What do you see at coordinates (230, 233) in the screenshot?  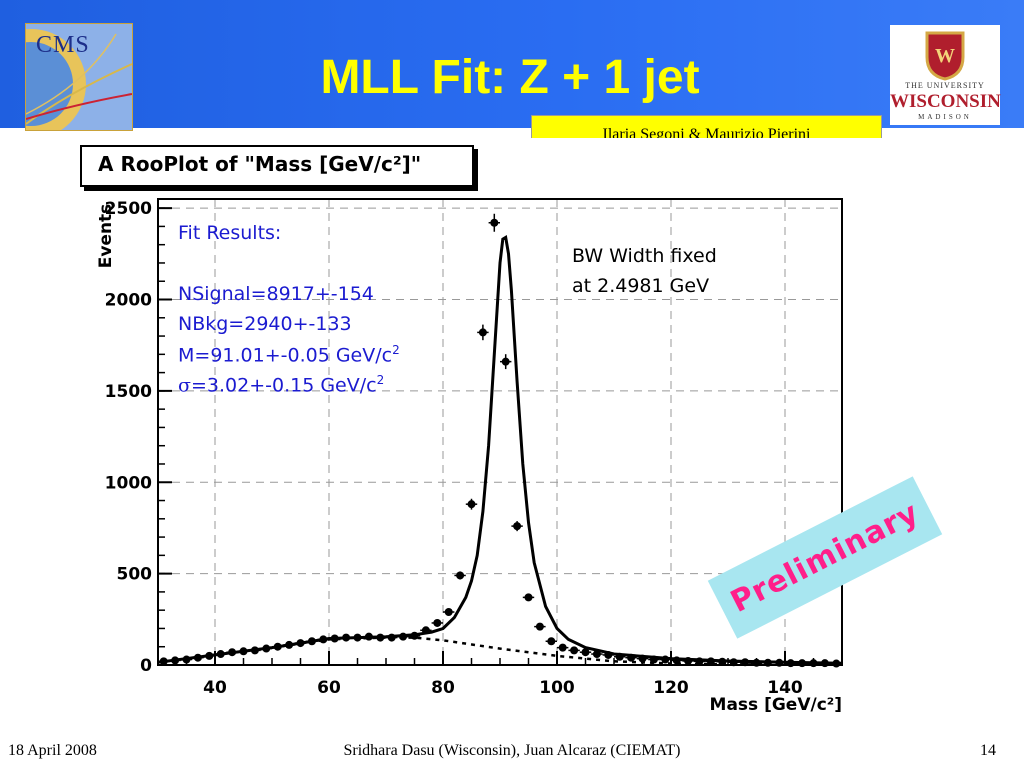 I see `fit-results-heading: Fit Results:` at bounding box center [230, 233].